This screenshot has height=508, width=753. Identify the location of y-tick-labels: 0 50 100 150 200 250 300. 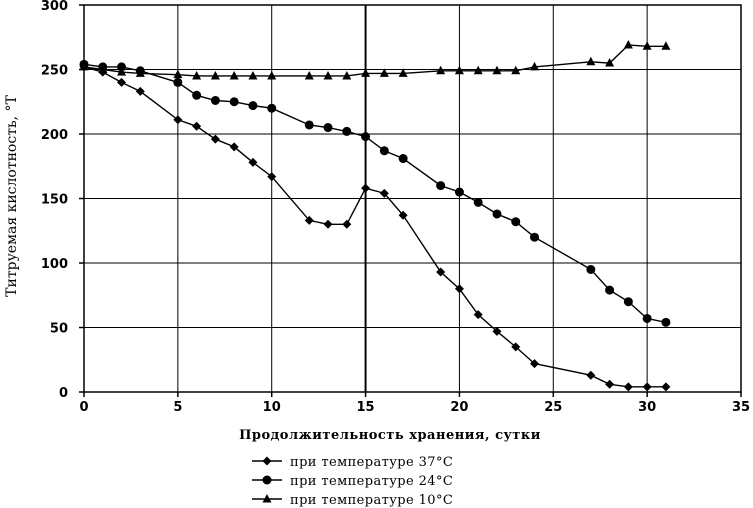
(54, 200).